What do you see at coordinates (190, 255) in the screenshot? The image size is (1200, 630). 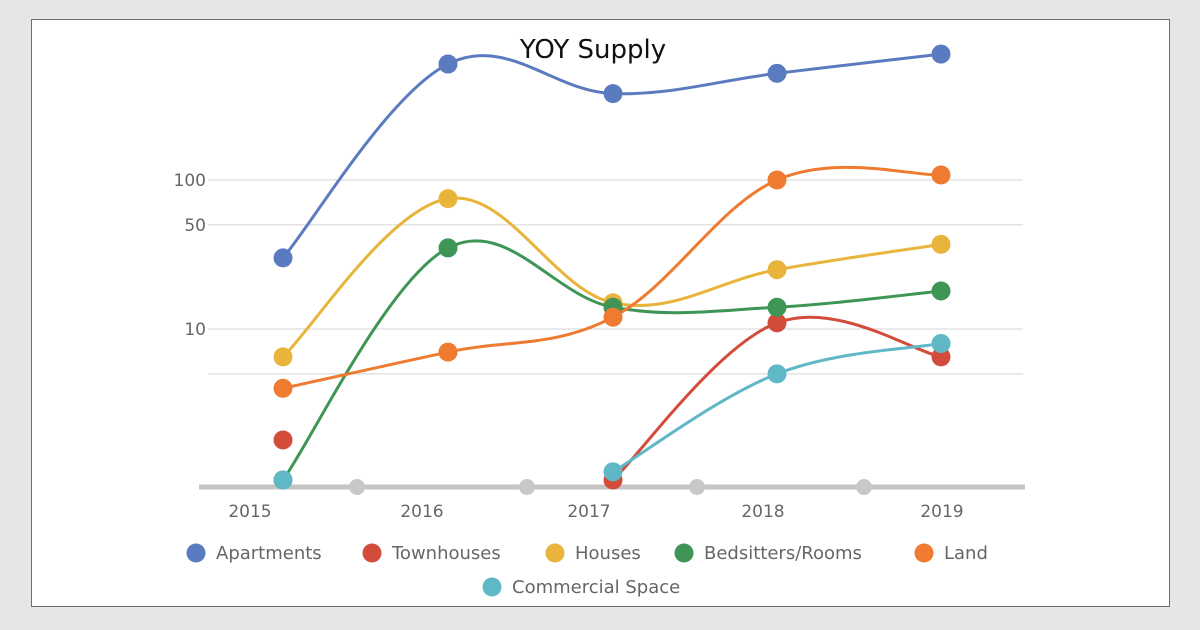 I see `y-tick-labels: 10 50 100` at bounding box center [190, 255].